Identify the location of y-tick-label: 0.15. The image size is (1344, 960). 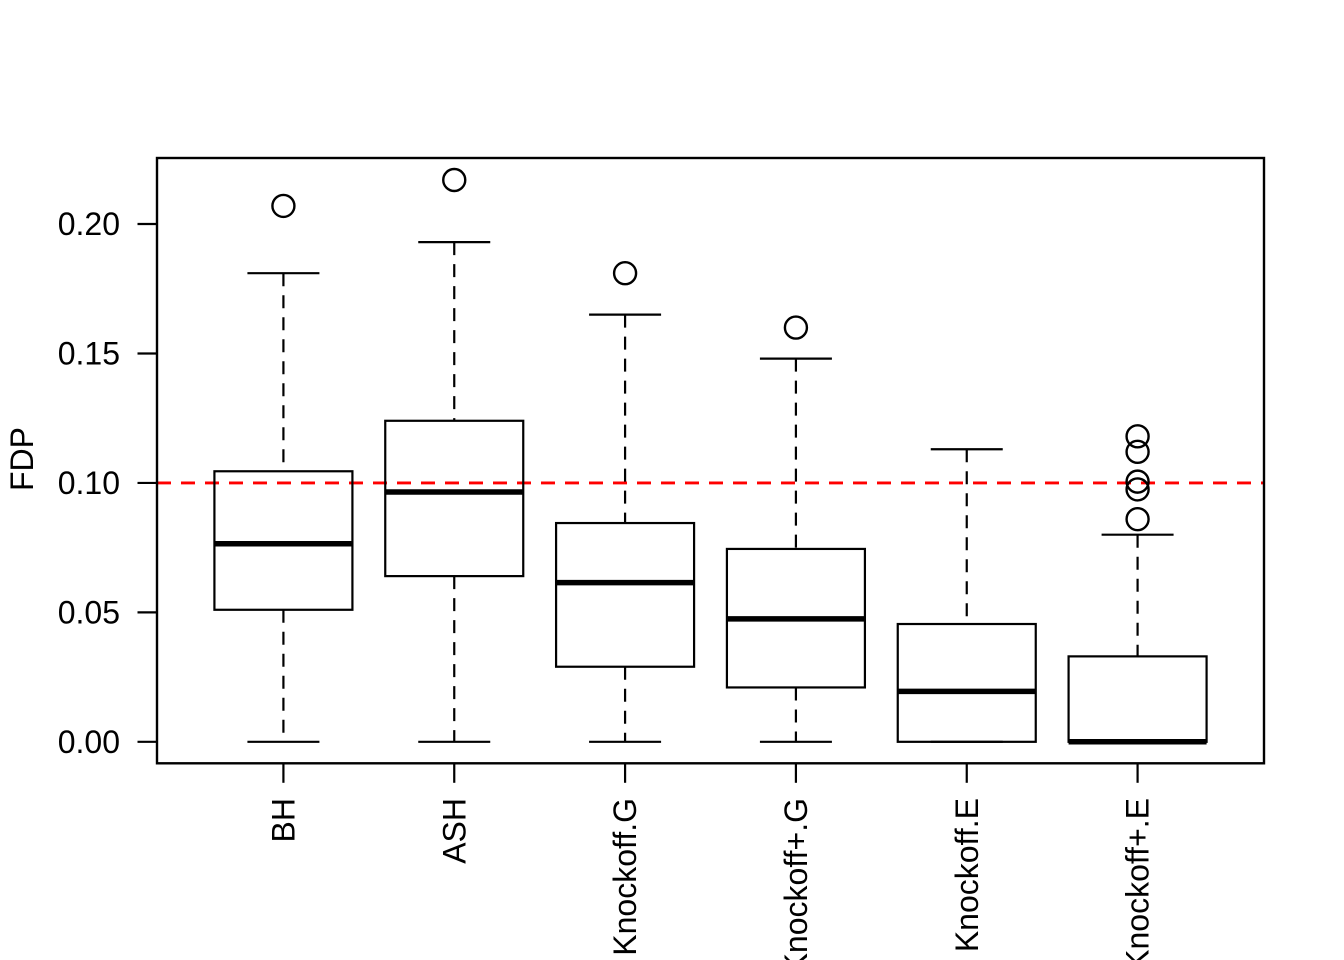
(89, 354).